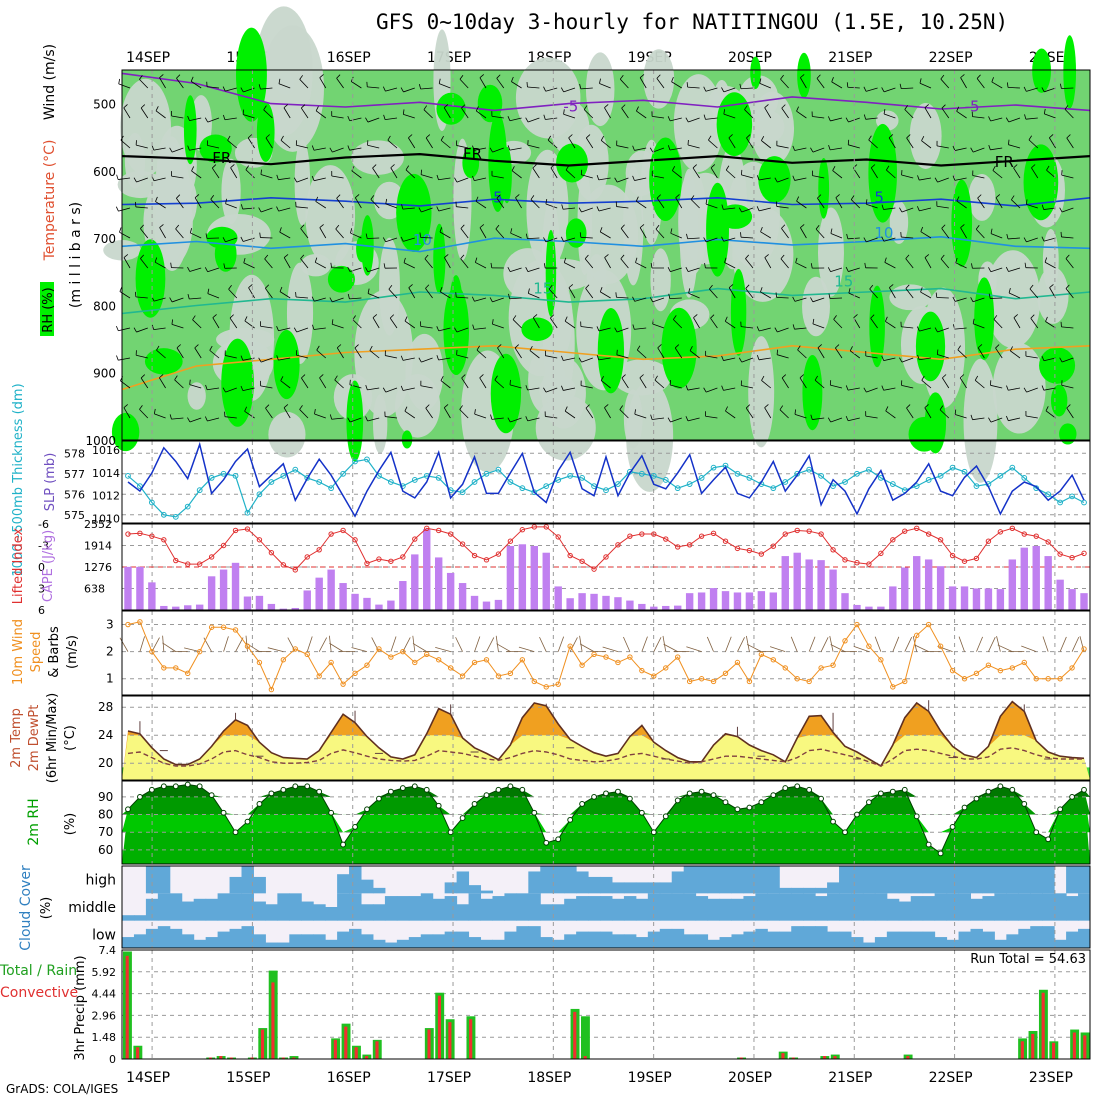 This screenshot has width=1100, height=1104. Describe the element at coordinates (1028, 959) in the screenshot. I see `run-total-label: Run Total = 54.63` at that location.